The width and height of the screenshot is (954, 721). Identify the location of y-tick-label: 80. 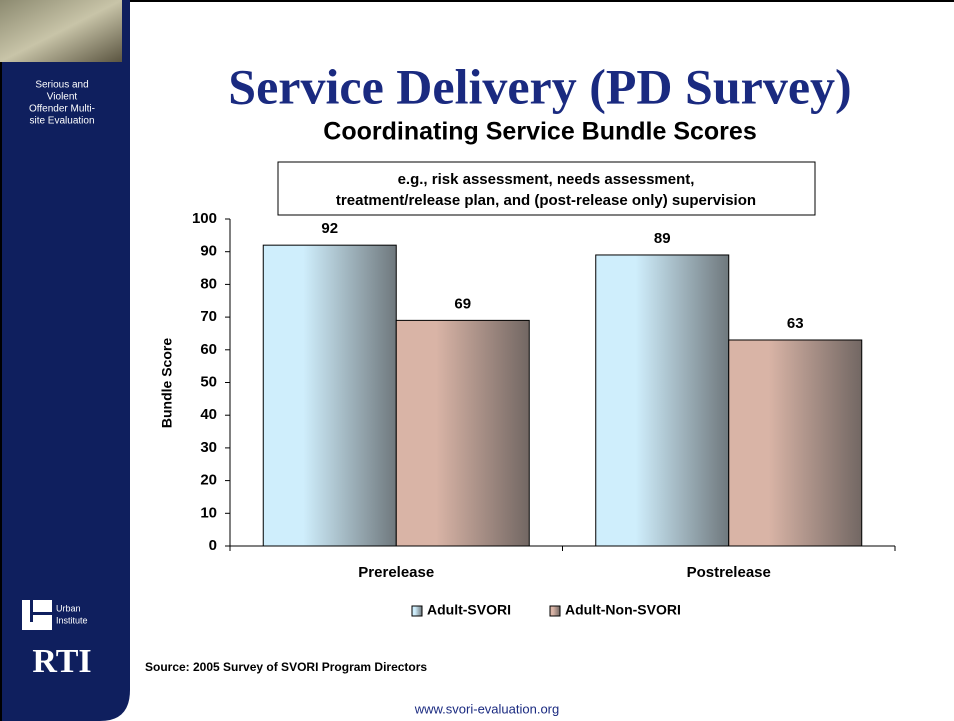
(208, 283).